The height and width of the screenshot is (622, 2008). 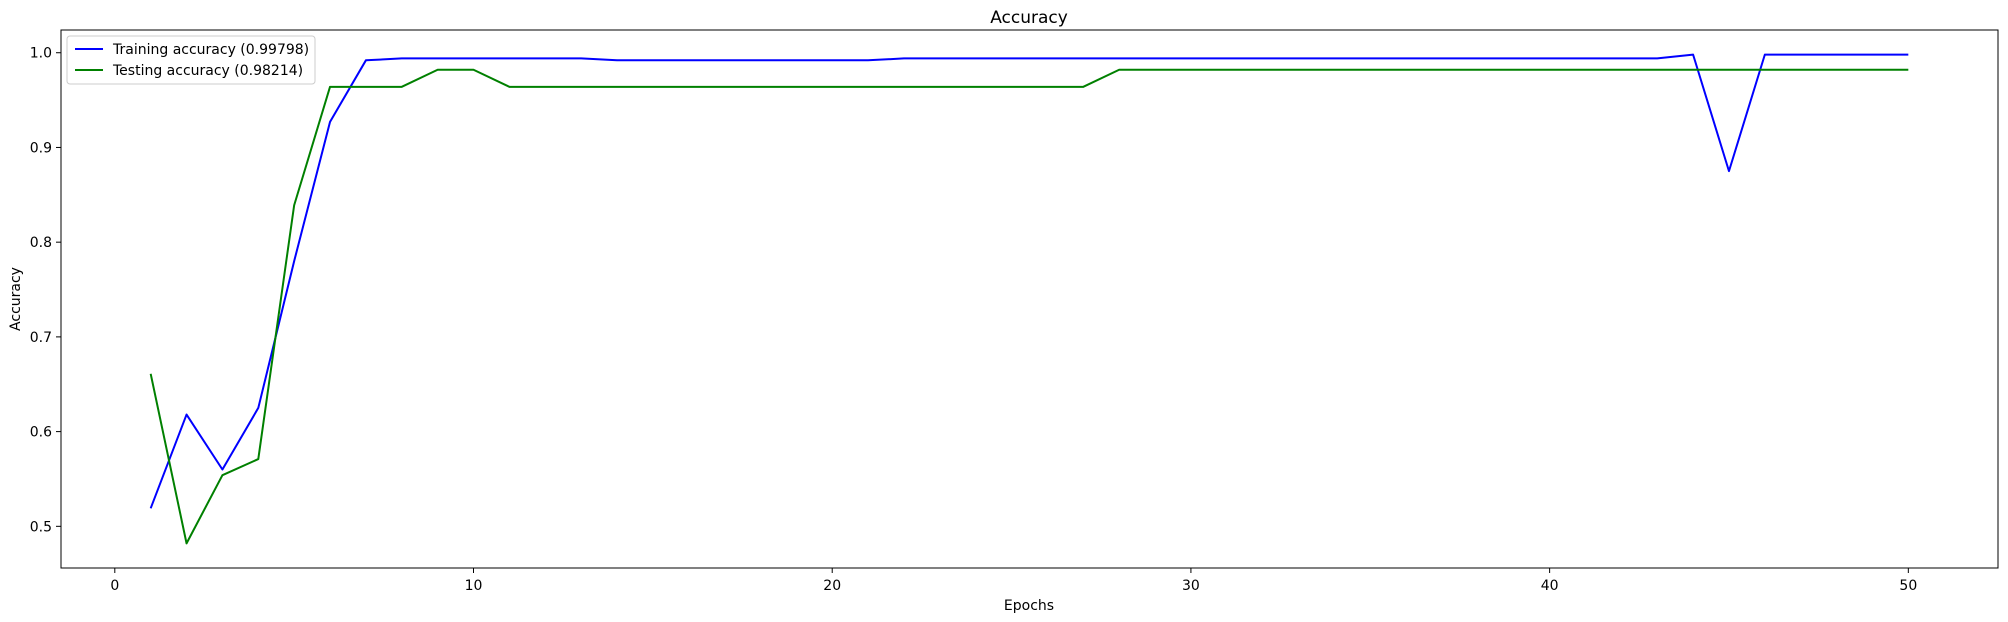 What do you see at coordinates (832, 586) in the screenshot?
I see `x-tick-label: 20` at bounding box center [832, 586].